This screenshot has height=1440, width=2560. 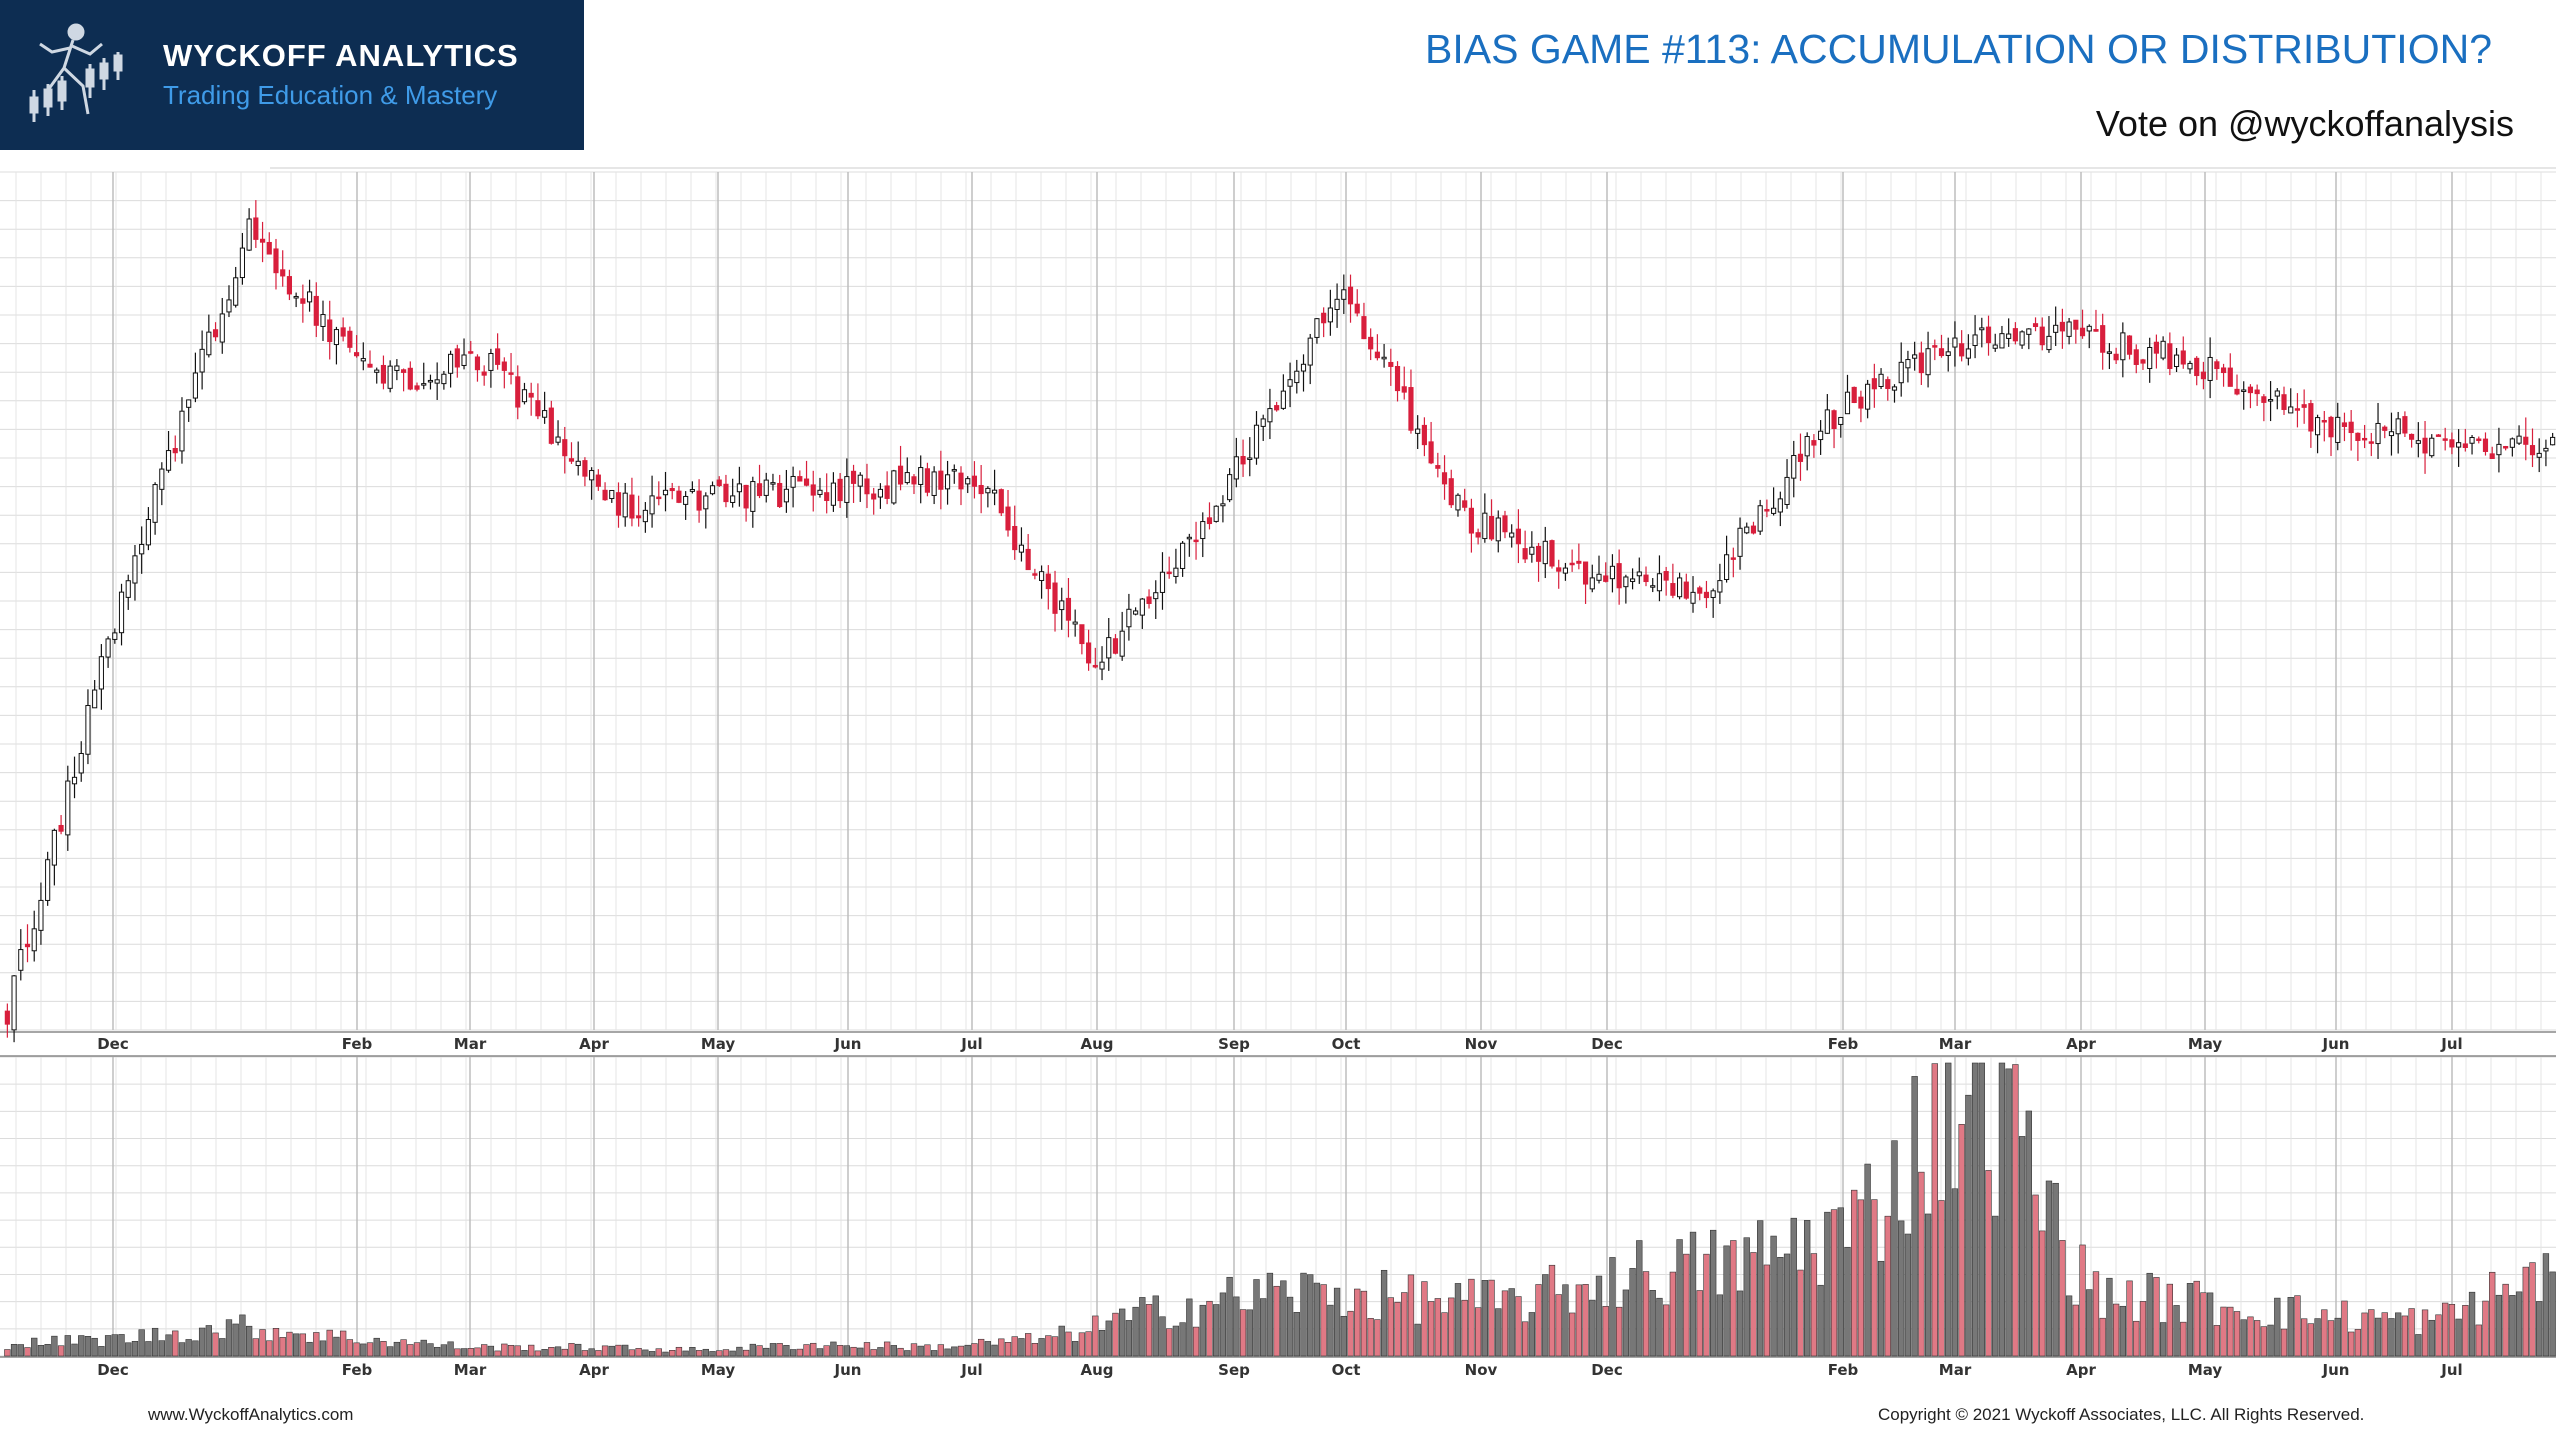 I want to click on volume-x-tick-label: Feb, so click(x=357, y=1370).